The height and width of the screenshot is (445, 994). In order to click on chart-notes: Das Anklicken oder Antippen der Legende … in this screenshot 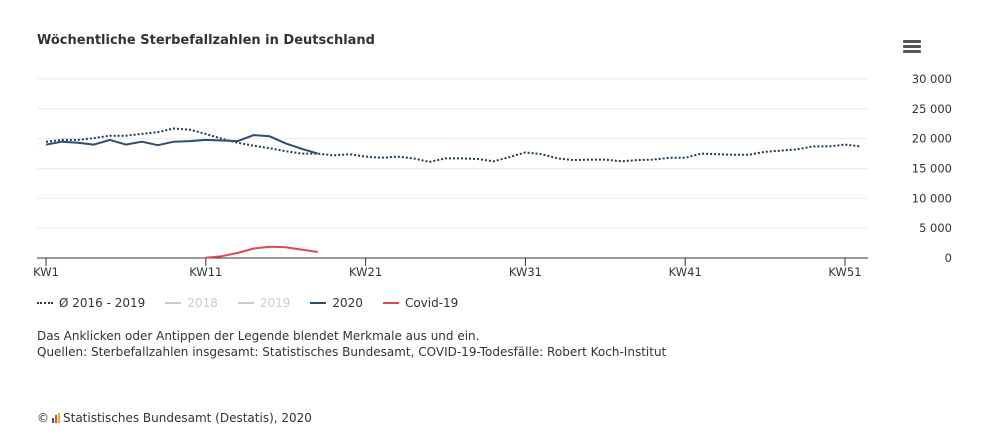, I will do `click(351, 344)`.